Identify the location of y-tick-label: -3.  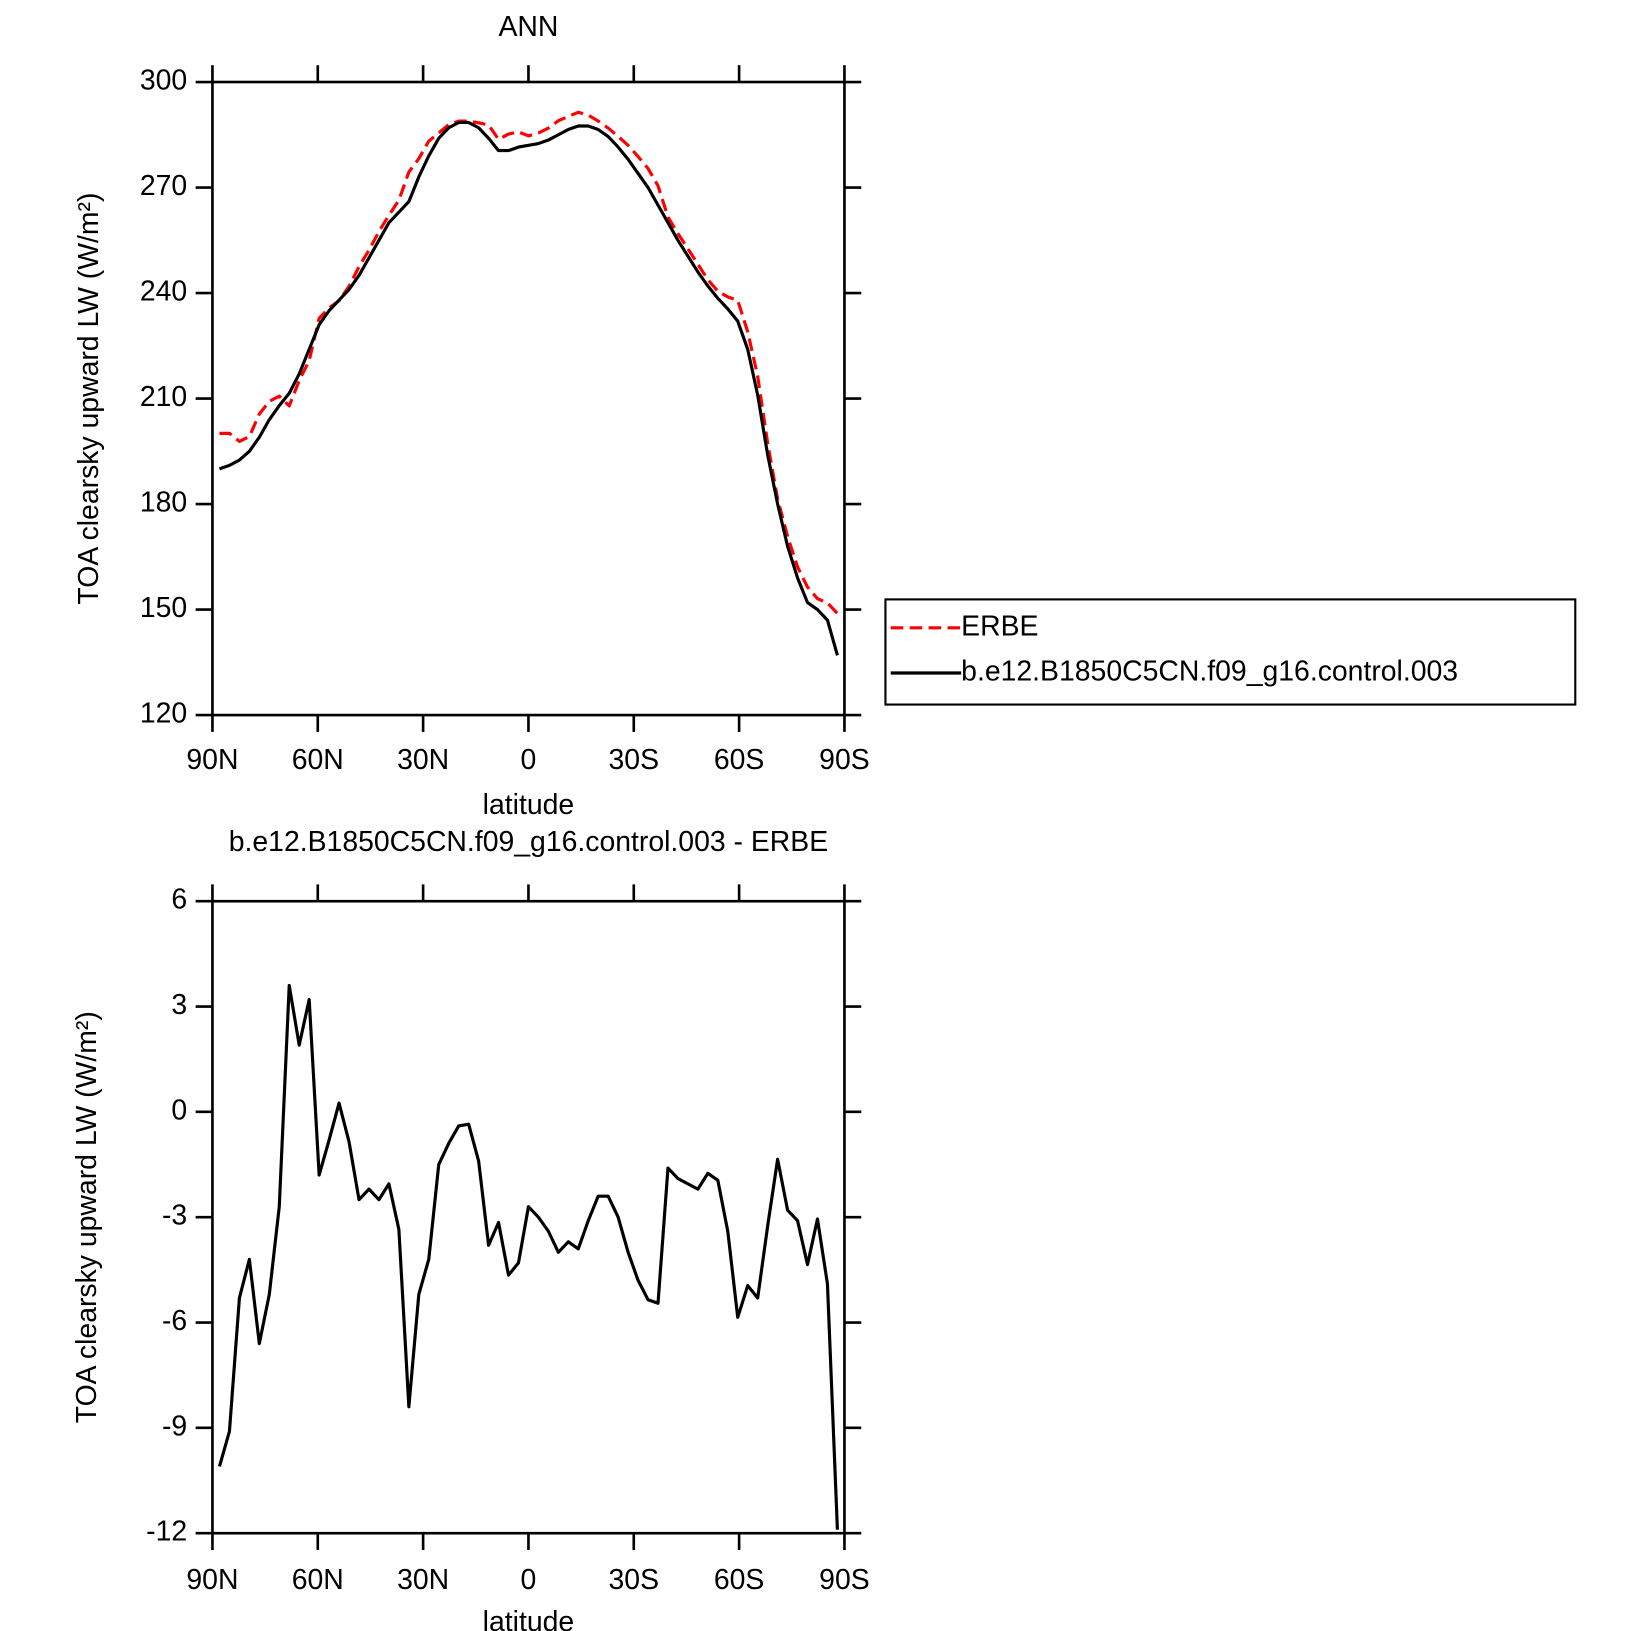
(174, 1216).